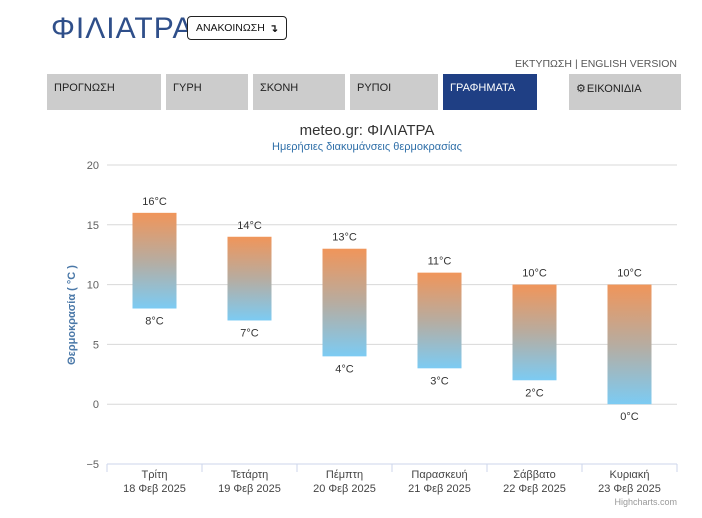 The height and width of the screenshot is (518, 702). Describe the element at coordinates (344, 489) in the screenshot. I see `x-tick-date-label: 20 Φεβ 2025` at that location.